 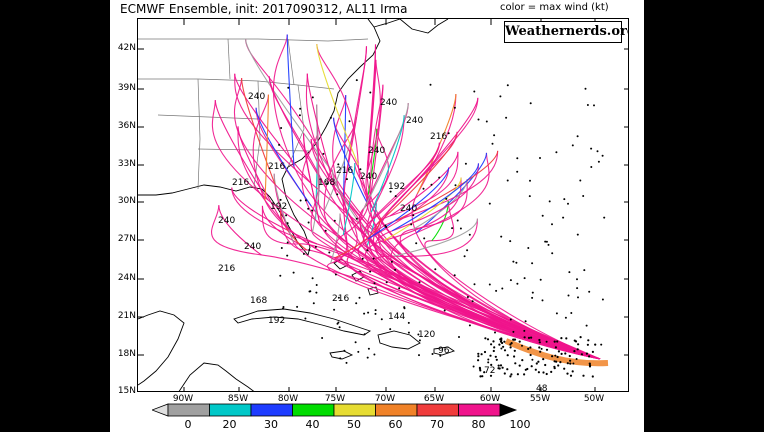 What do you see at coordinates (438, 137) in the screenshot?
I see `track-hour-label: 216` at bounding box center [438, 137].